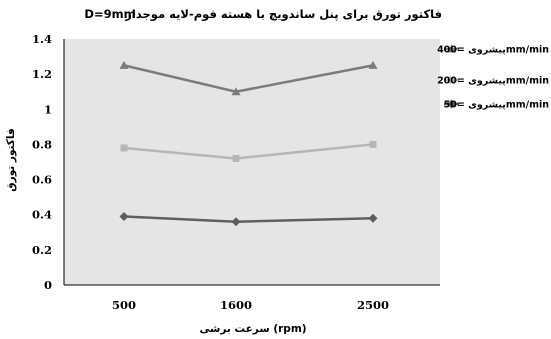 The image size is (551, 339). I want to click on y-tick-label: 0.2, so click(42, 250).